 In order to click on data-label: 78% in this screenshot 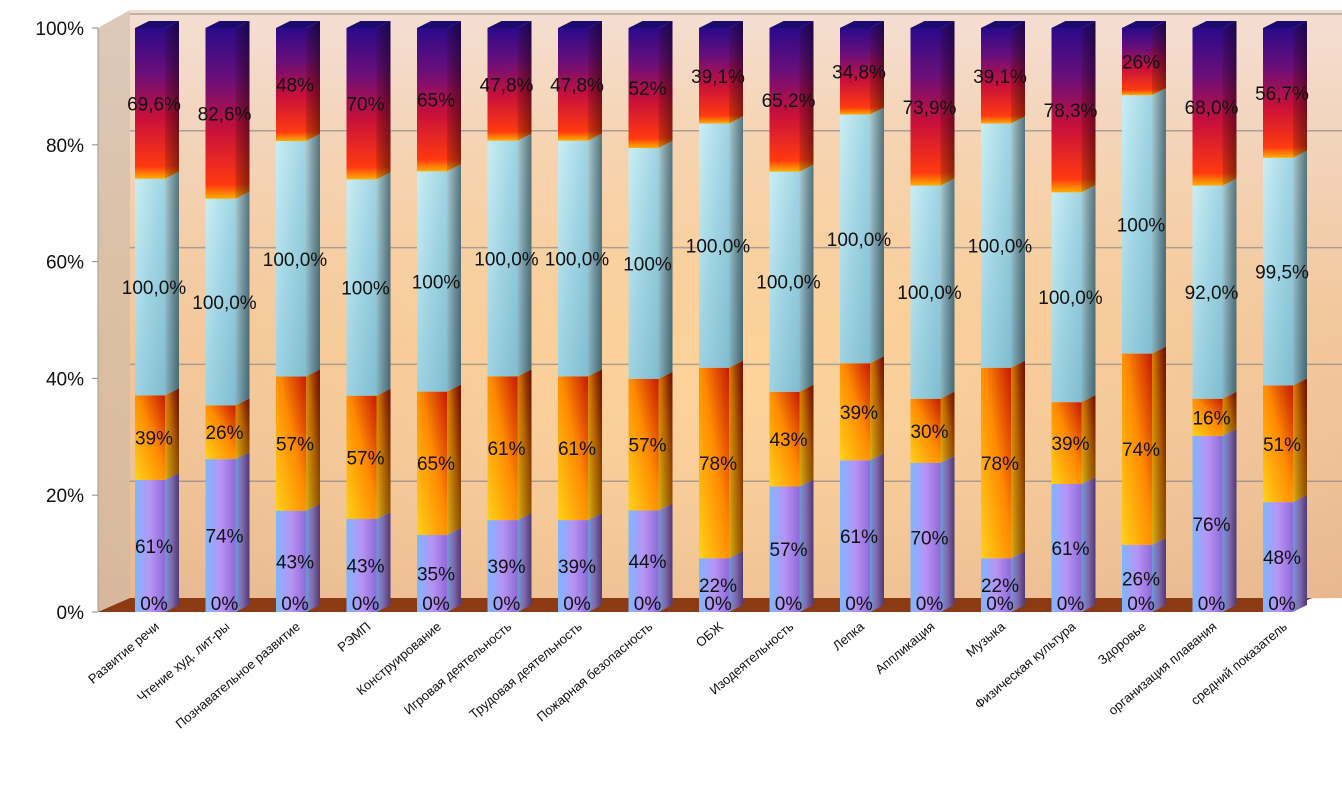, I will do `click(1000, 464)`.